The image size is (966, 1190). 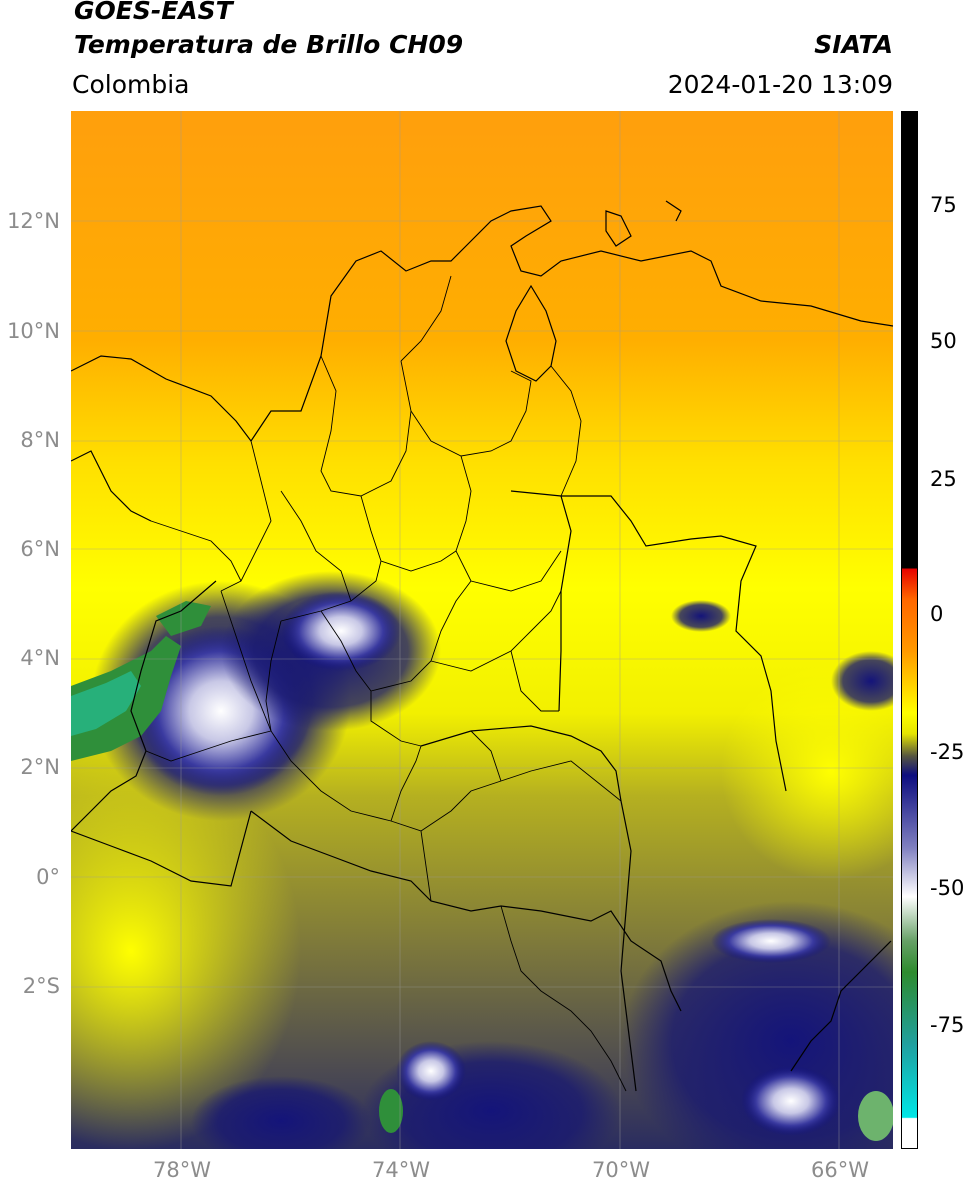 What do you see at coordinates (771, 941) in the screenshot?
I see `cold-cloud-core-e` at bounding box center [771, 941].